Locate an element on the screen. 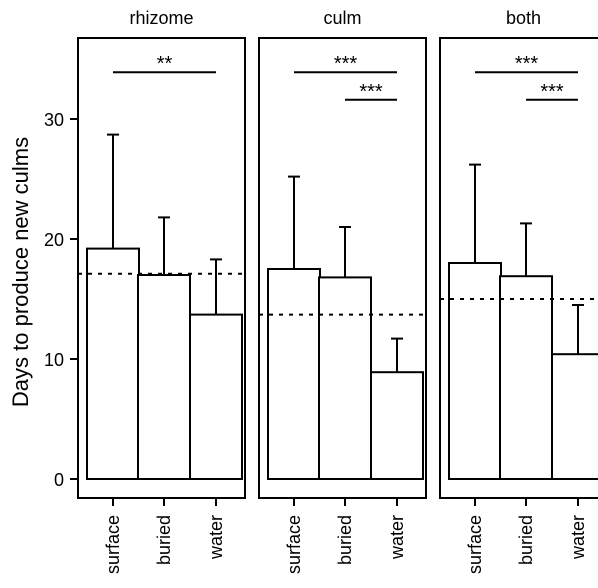 The image size is (598, 588). y-tick-label: 20 is located at coordinates (54, 240).